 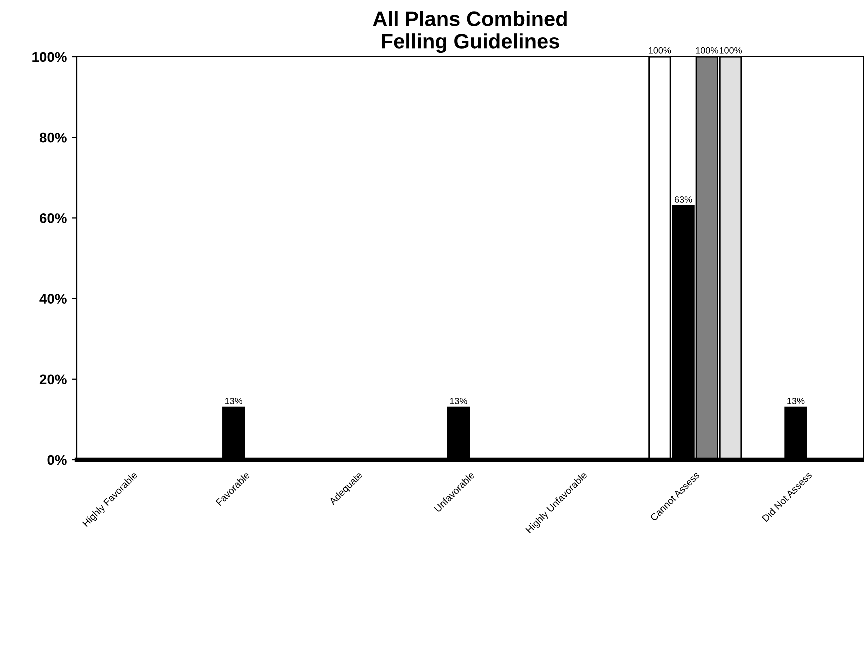 I want to click on chart-title: All Plans Combined Felling Guidelines, so click(x=470, y=32).